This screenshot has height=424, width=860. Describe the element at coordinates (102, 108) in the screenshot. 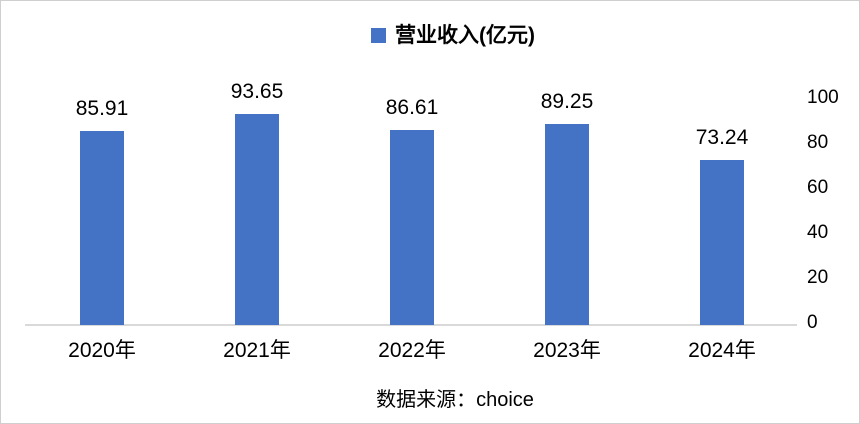

I see `data-label-2020年: 85.91` at that location.